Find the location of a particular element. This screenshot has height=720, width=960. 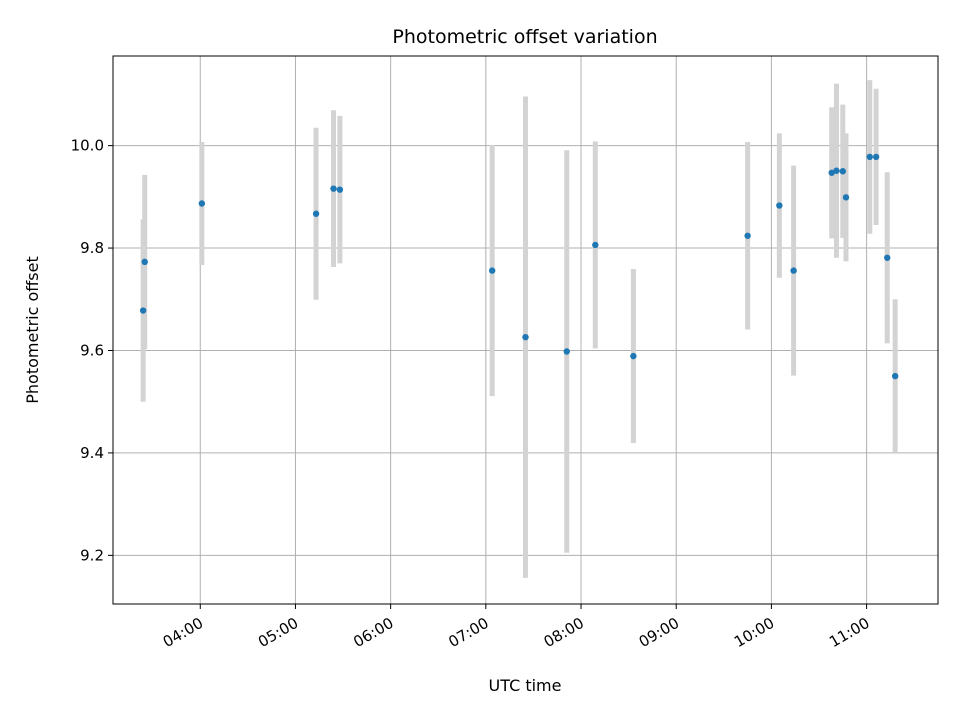

y-axis-title: Photometric offset is located at coordinates (32, 330).